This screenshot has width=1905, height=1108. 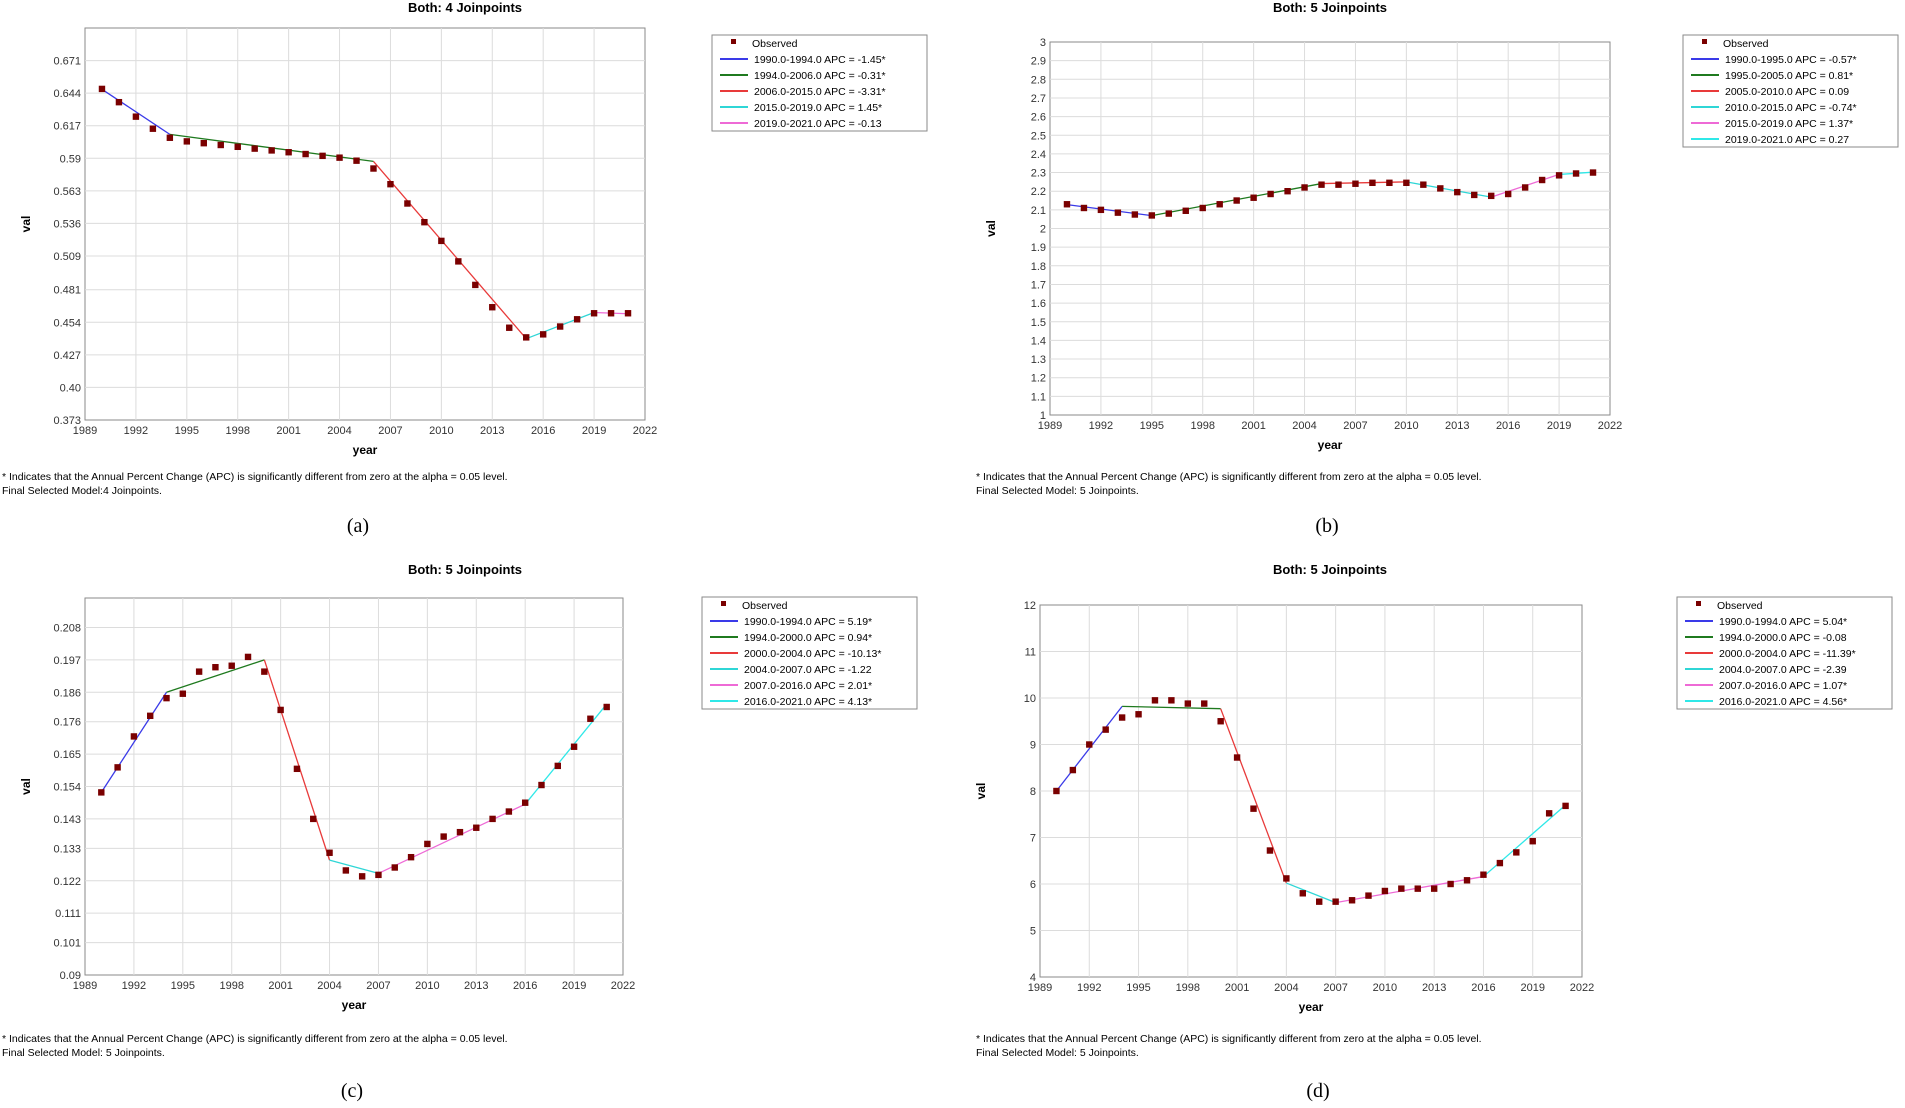 I want to click on y-tick-label: 0.40, so click(x=70, y=388).